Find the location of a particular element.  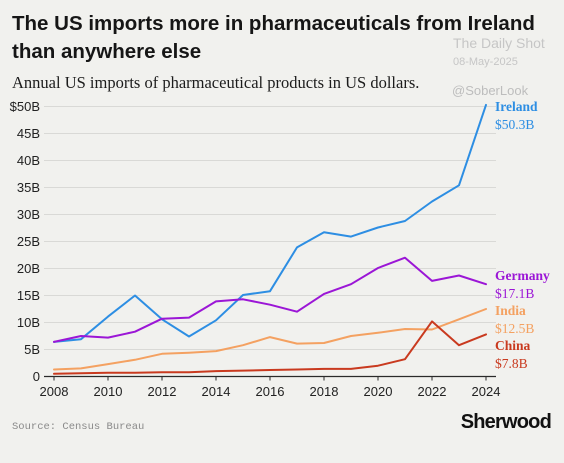

y-tick-label: 15B is located at coordinates (28, 295).